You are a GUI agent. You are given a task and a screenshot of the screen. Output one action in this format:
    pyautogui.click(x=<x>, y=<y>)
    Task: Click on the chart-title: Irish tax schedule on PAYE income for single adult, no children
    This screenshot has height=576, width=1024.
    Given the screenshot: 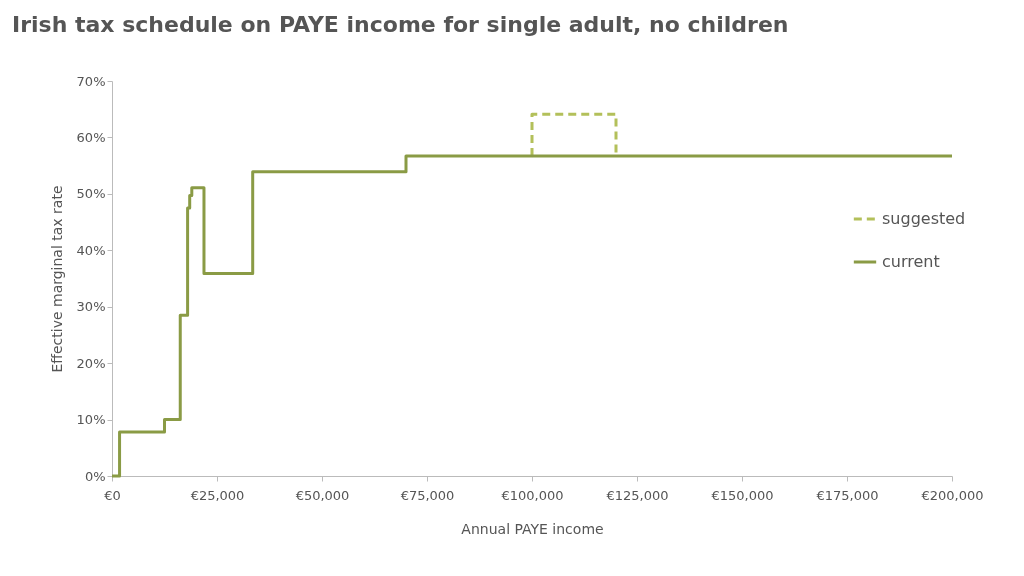 What is the action you would take?
    pyautogui.click(x=400, y=24)
    